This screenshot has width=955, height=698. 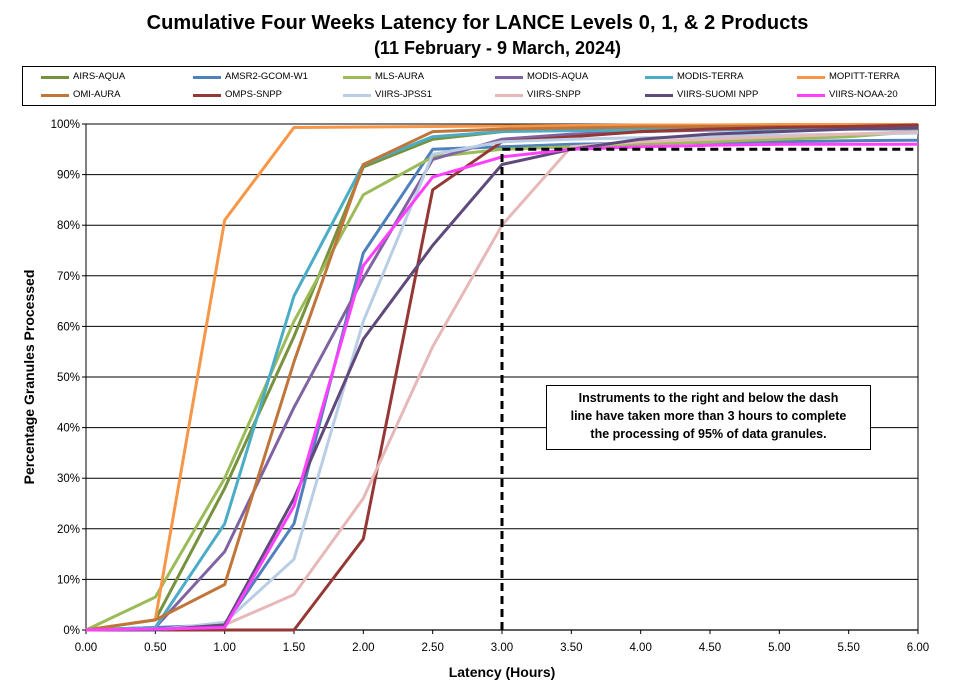 What do you see at coordinates (65, 125) in the screenshot?
I see `y-tick-label: 100%` at bounding box center [65, 125].